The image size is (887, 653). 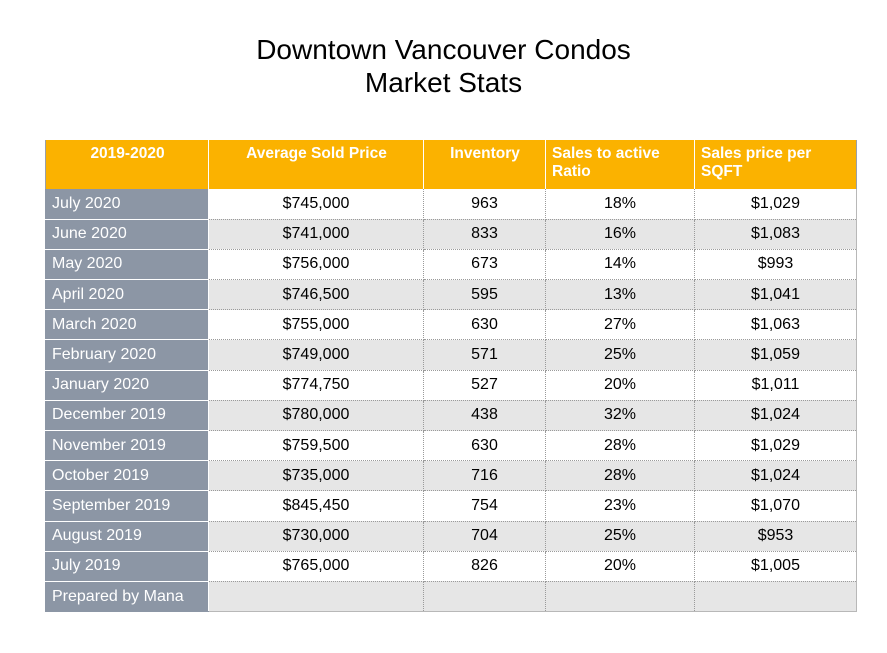 I want to click on cell-sales-price-per-sqft: $1,011, so click(x=775, y=385).